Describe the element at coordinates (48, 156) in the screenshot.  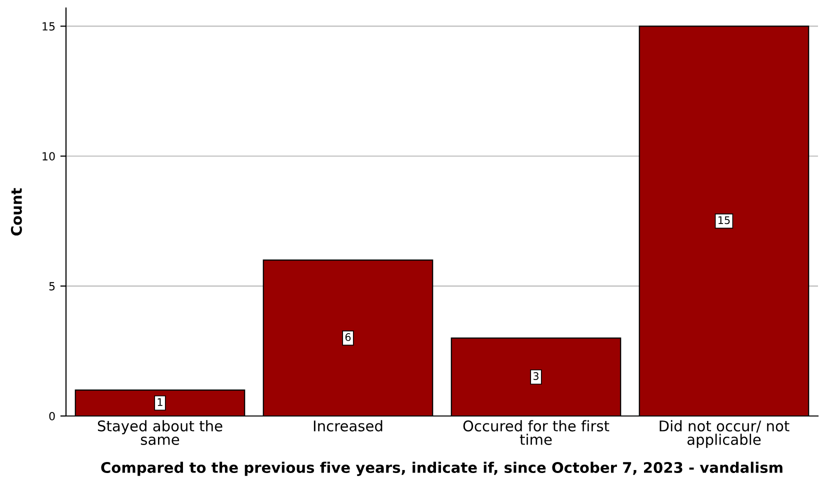
I see `y-tick-label: 10` at that location.